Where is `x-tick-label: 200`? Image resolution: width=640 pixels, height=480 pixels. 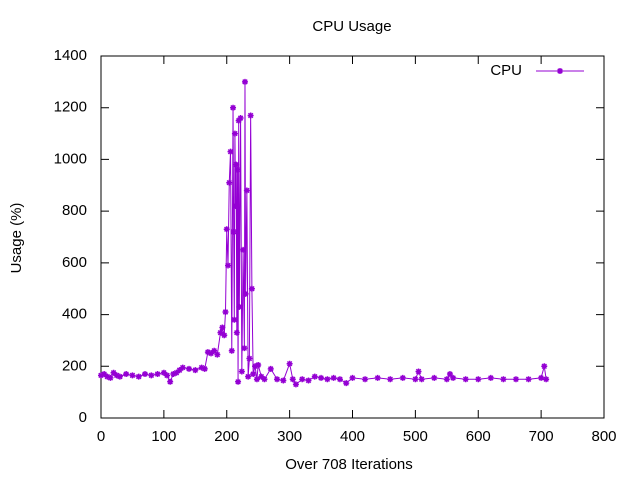 x-tick-label: 200 is located at coordinates (226, 436).